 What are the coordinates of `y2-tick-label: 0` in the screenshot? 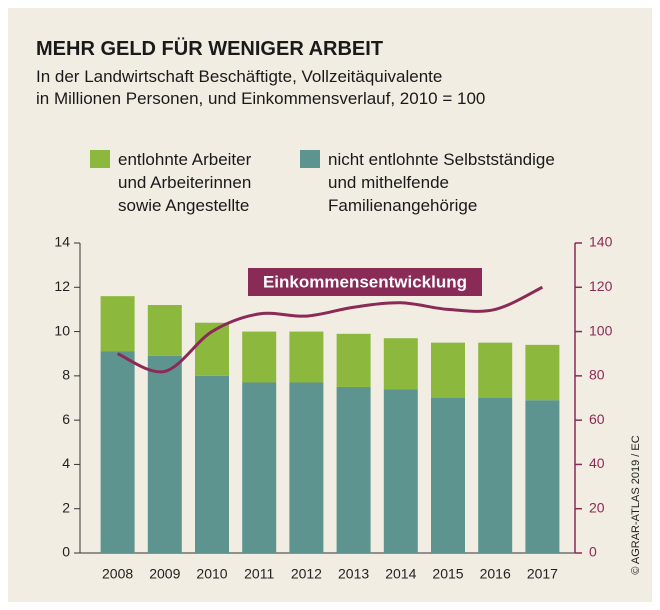 It's located at (593, 552).